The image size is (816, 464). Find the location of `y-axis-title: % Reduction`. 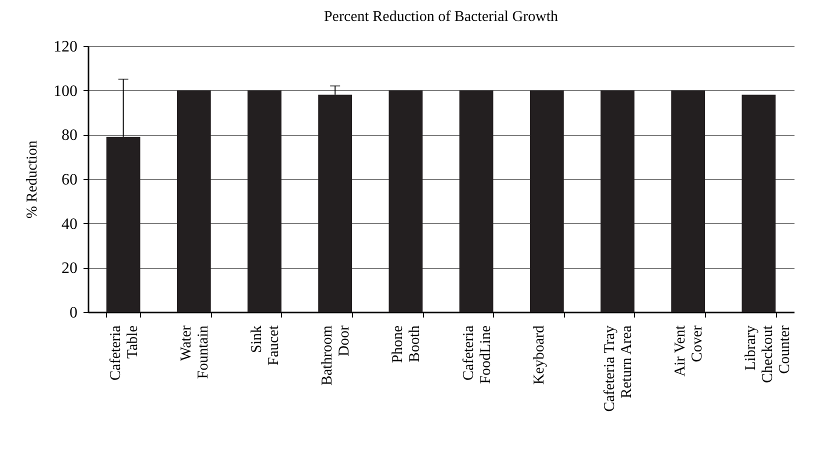

y-axis-title: % Reduction is located at coordinates (32, 179).